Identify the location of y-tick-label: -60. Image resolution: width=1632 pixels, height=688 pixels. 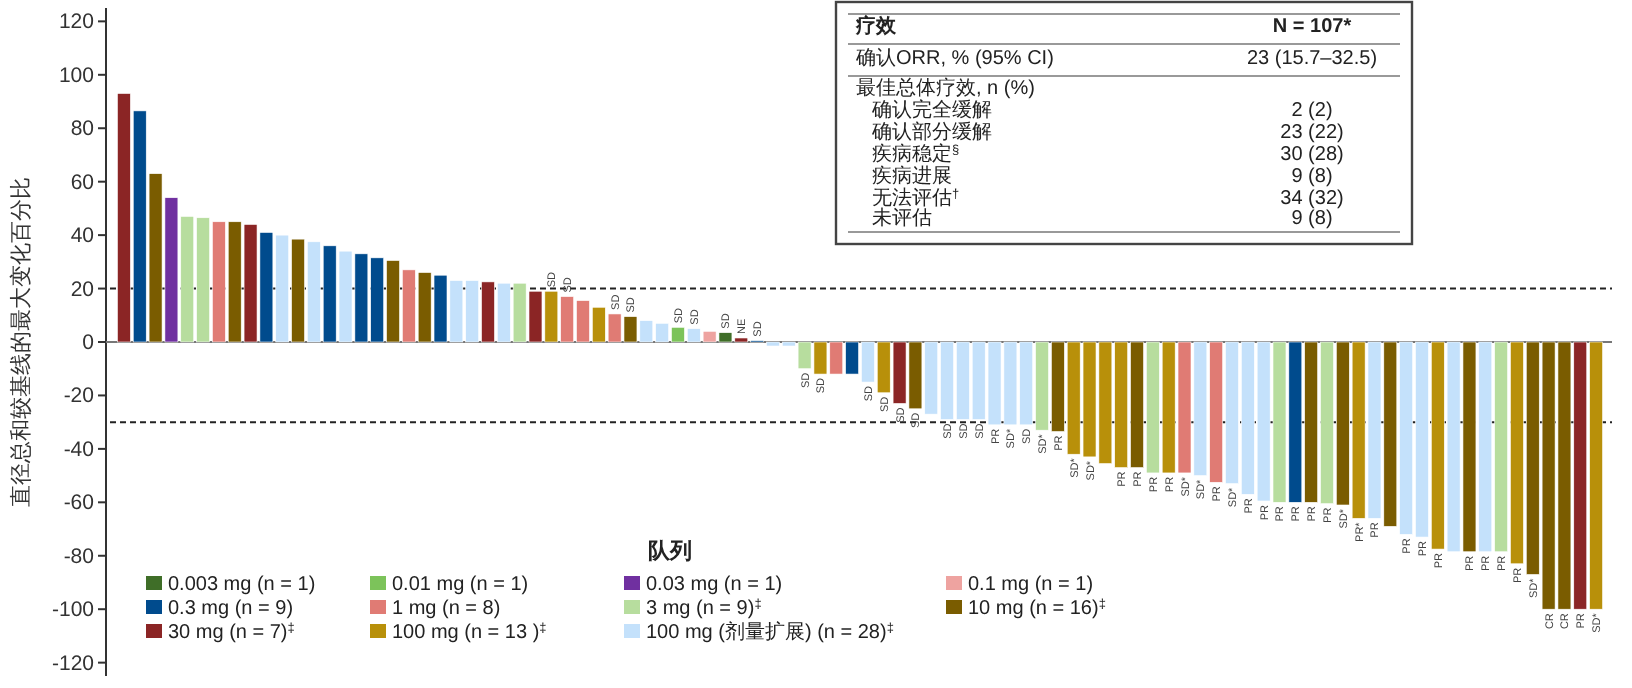
(79, 503).